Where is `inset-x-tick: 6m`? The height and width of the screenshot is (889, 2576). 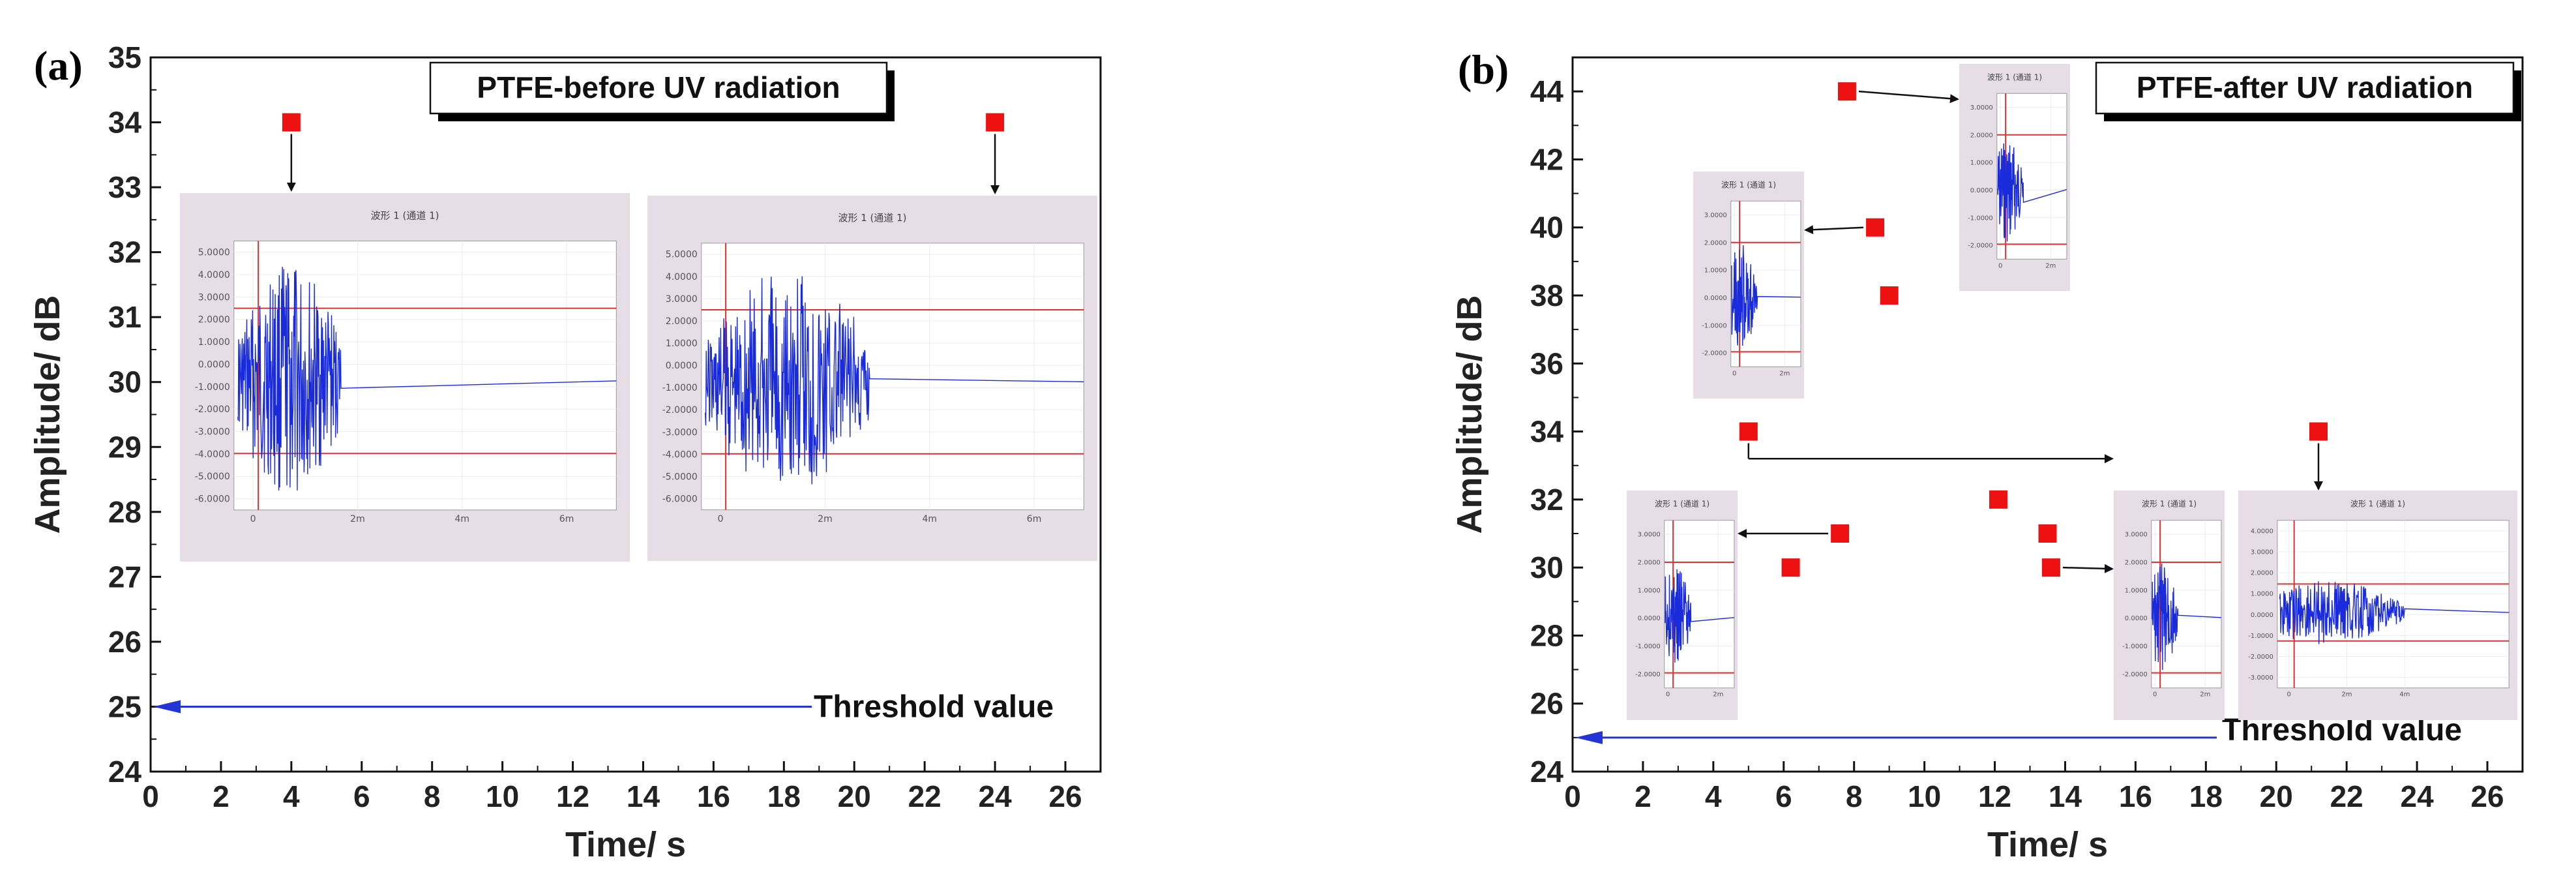 inset-x-tick: 6m is located at coordinates (1034, 519).